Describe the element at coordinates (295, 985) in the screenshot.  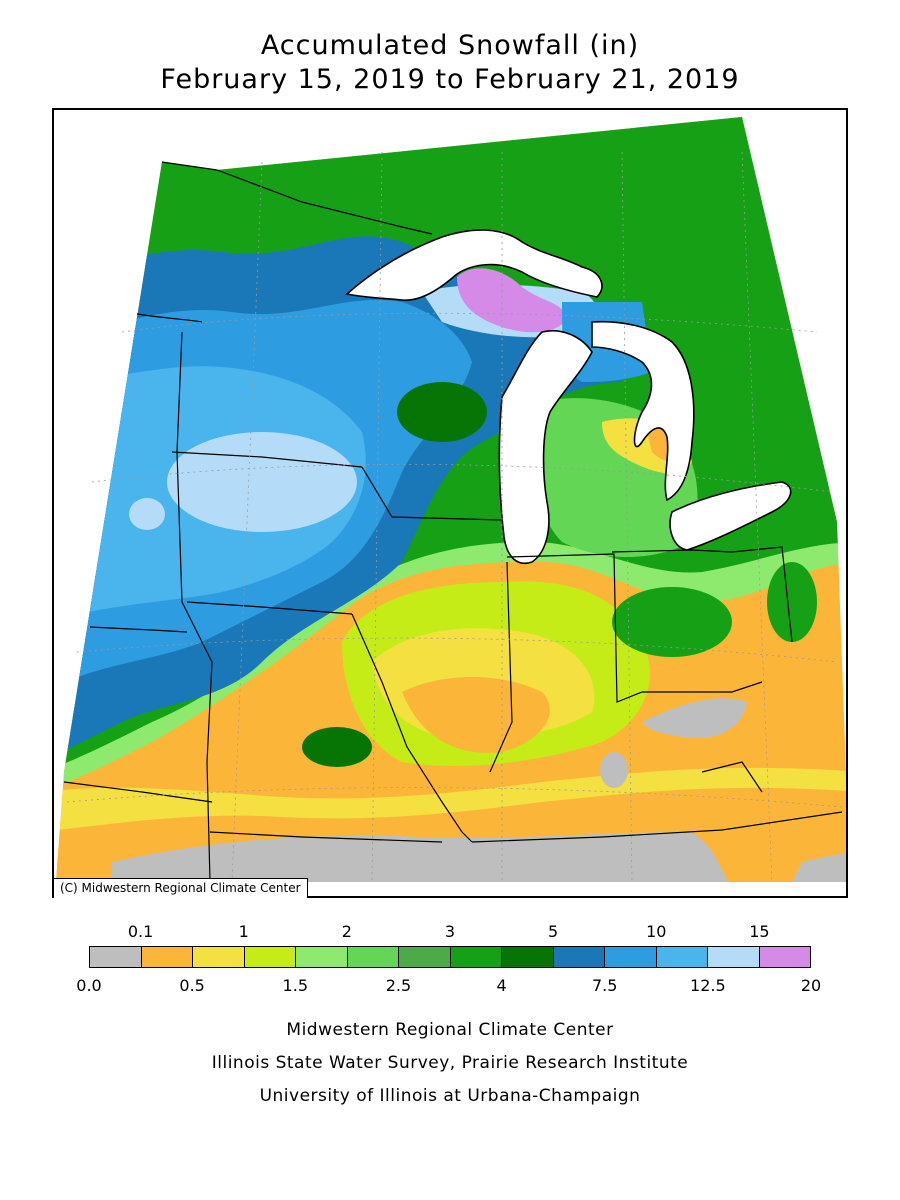
I see `legend-tick-lower: 1.5` at that location.